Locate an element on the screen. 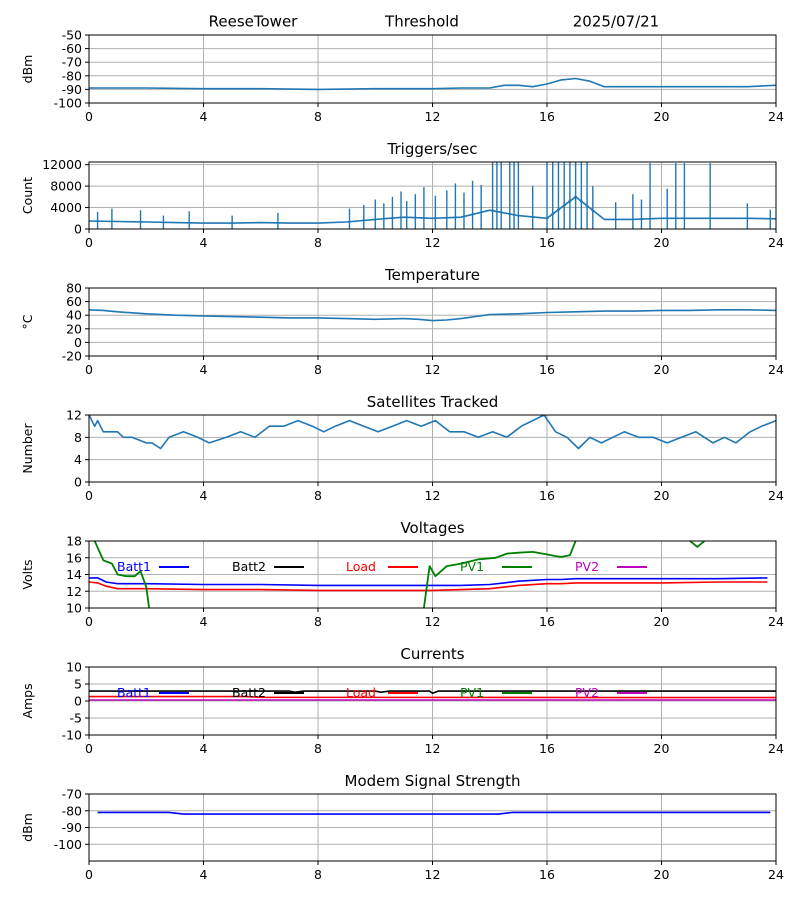  y-tick-label: 8000 is located at coordinates (66, 186).